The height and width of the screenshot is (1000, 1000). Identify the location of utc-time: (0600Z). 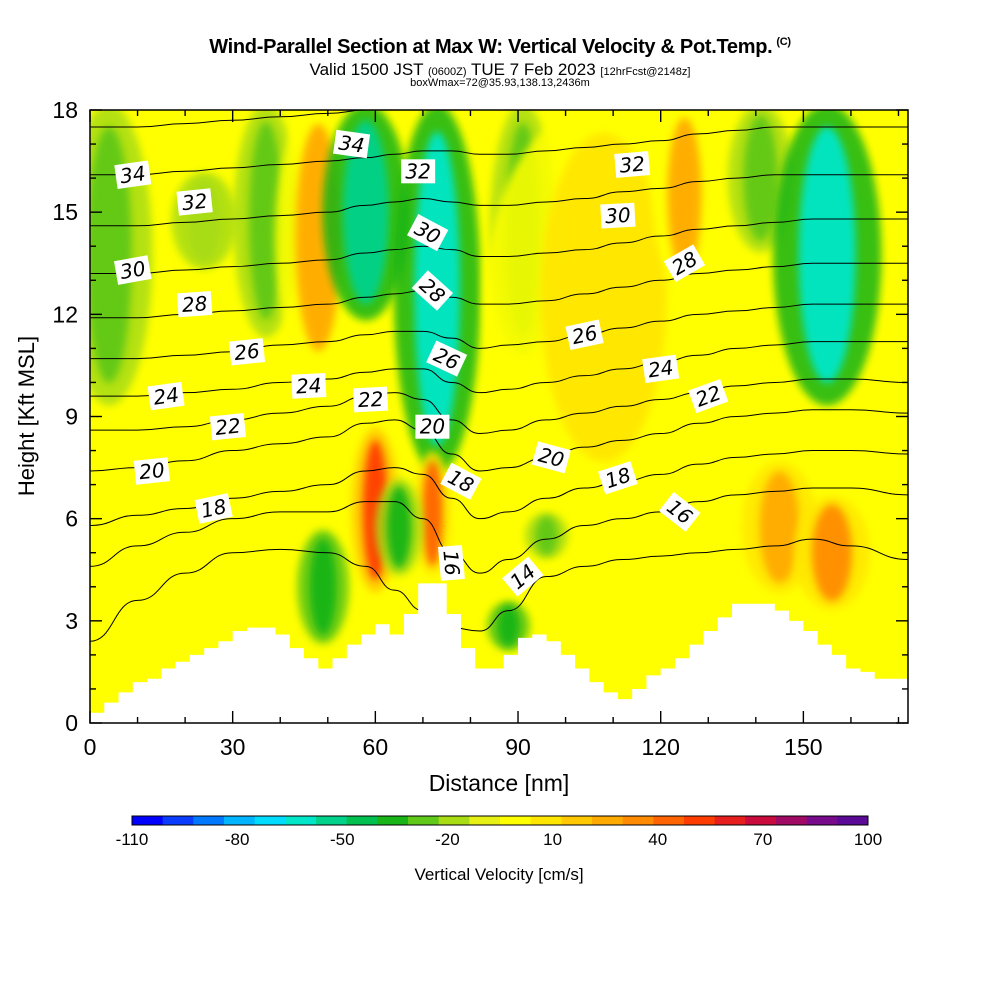
(447, 72).